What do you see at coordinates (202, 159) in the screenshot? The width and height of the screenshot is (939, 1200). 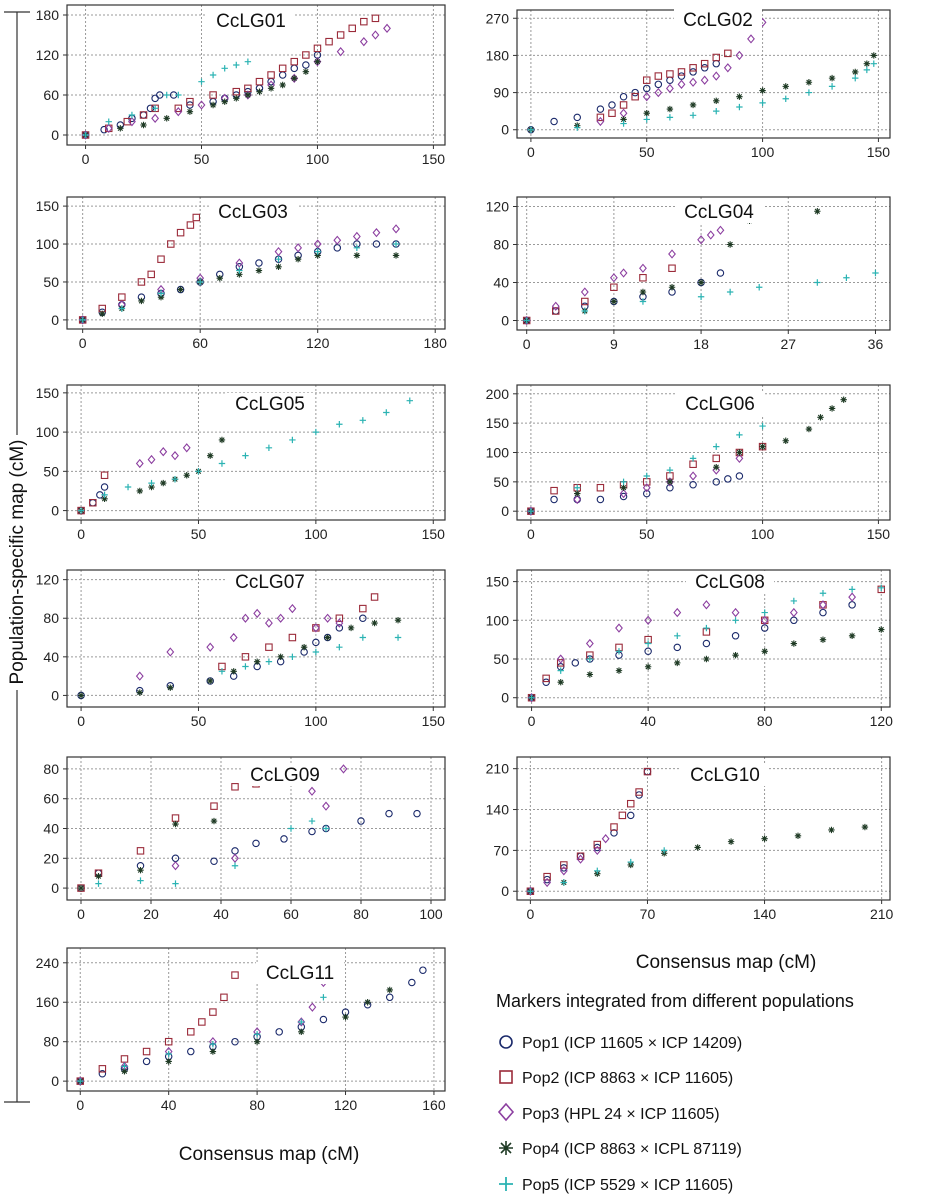 I see `x-tick-label: 50` at bounding box center [202, 159].